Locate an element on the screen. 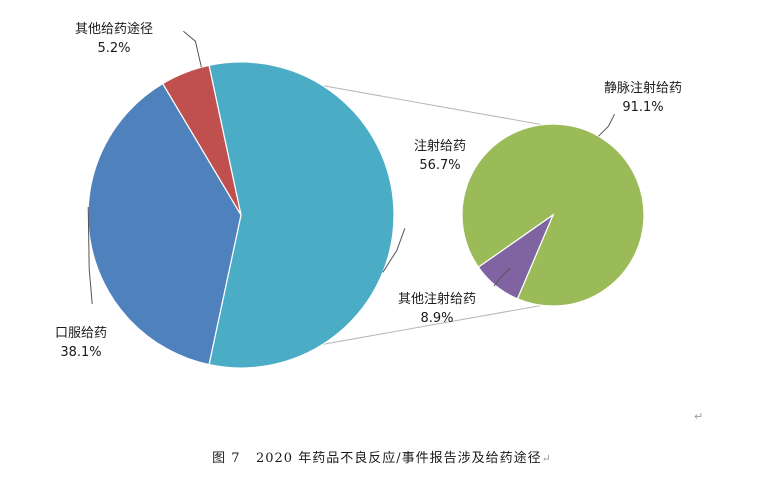 The image size is (764, 480). caption-prefix: 图 7 is located at coordinates (226, 458).